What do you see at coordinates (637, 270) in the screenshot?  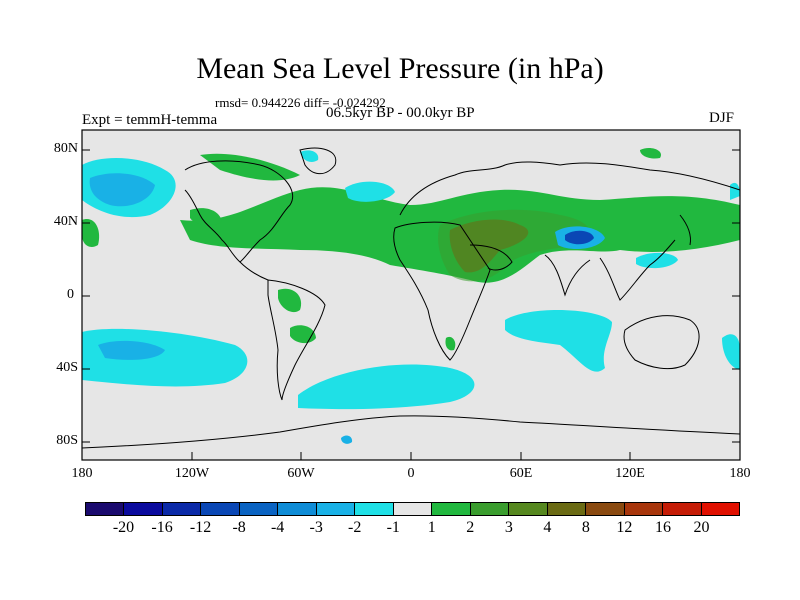 I see `coast-southeast-asia` at bounding box center [637, 270].